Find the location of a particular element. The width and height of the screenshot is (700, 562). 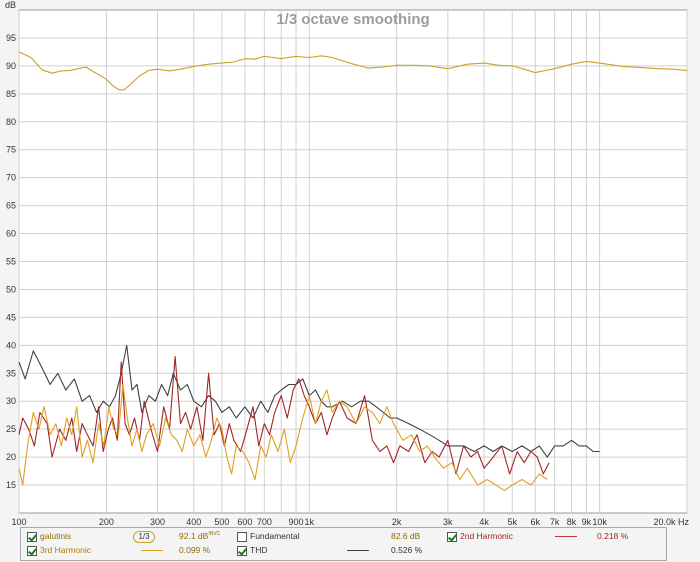

x-tick-label: 900 is located at coordinates (296, 522).